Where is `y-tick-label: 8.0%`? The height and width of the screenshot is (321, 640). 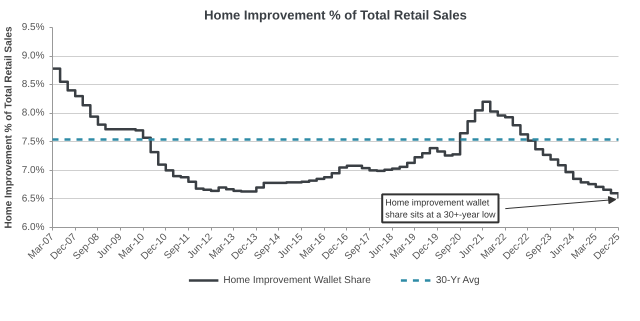
y-tick-label: 8.0% is located at coordinates (33, 113).